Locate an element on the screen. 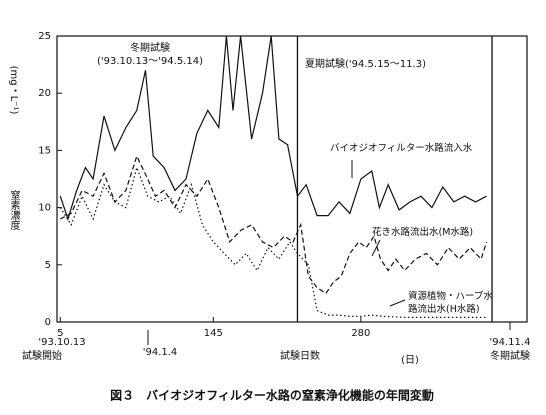 Image resolution: width=546 pixels, height=415 pixels. x-tick-label: 5 is located at coordinates (60, 333).